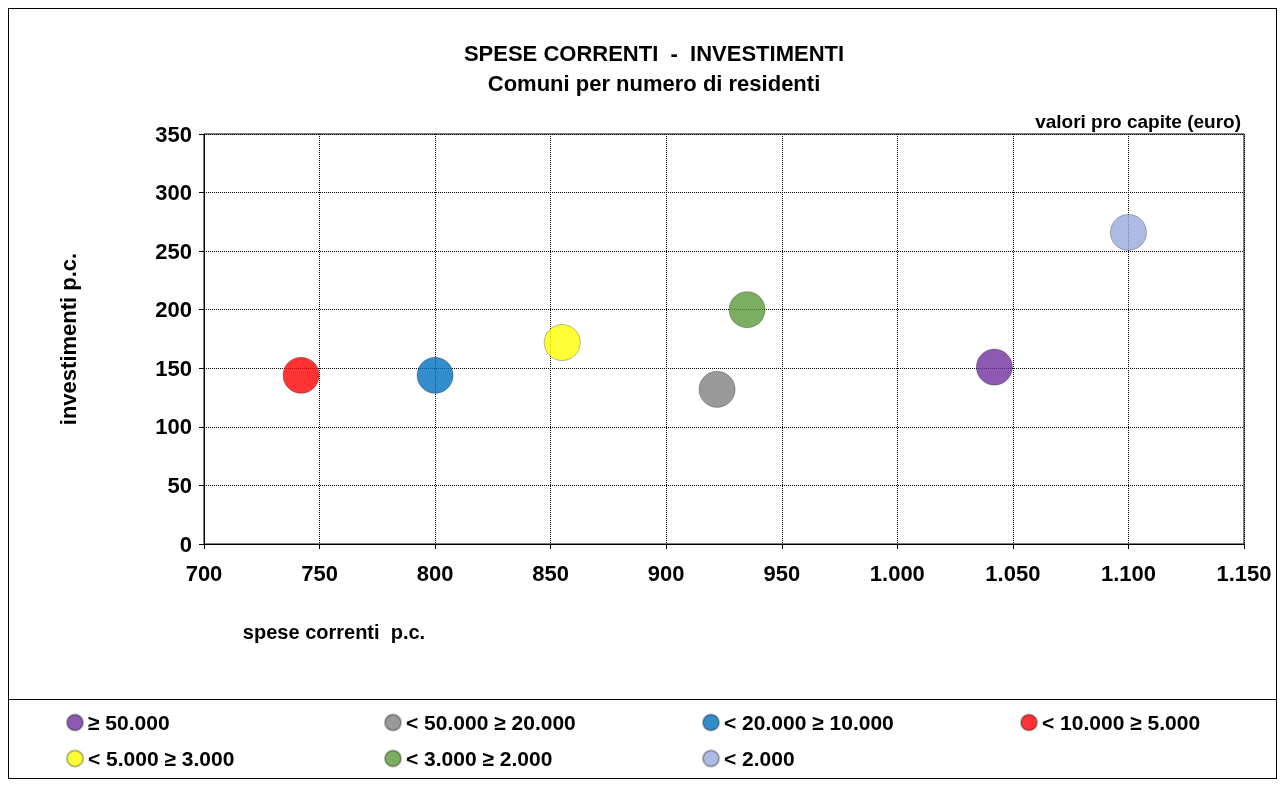  Describe the element at coordinates (1121, 722) in the screenshot. I see `legend-label: < 10.000 ≥ 5.000` at that location.